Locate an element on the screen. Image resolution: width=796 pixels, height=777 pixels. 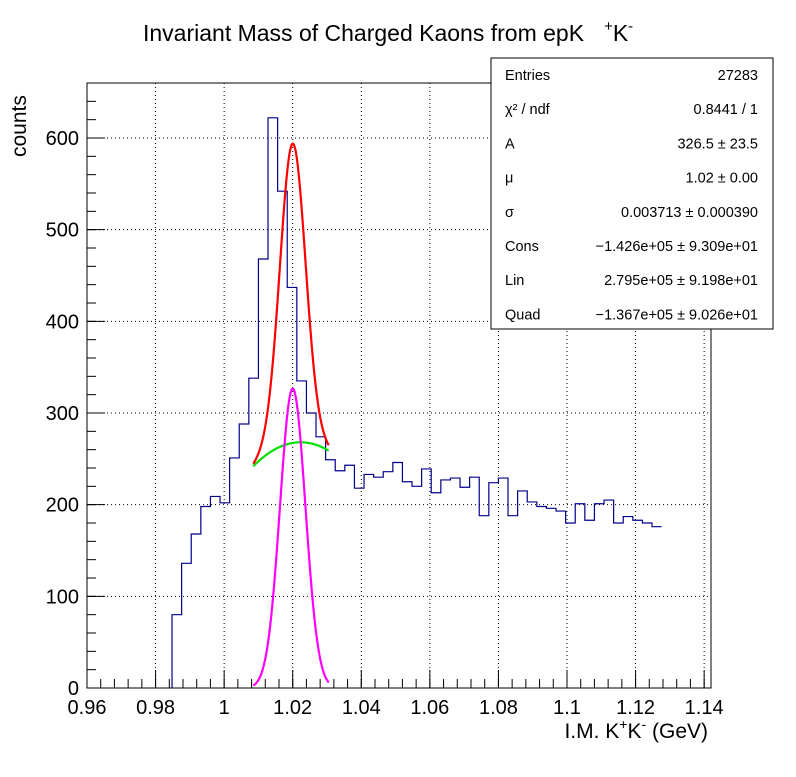
stats-label: μ is located at coordinates (509, 179).